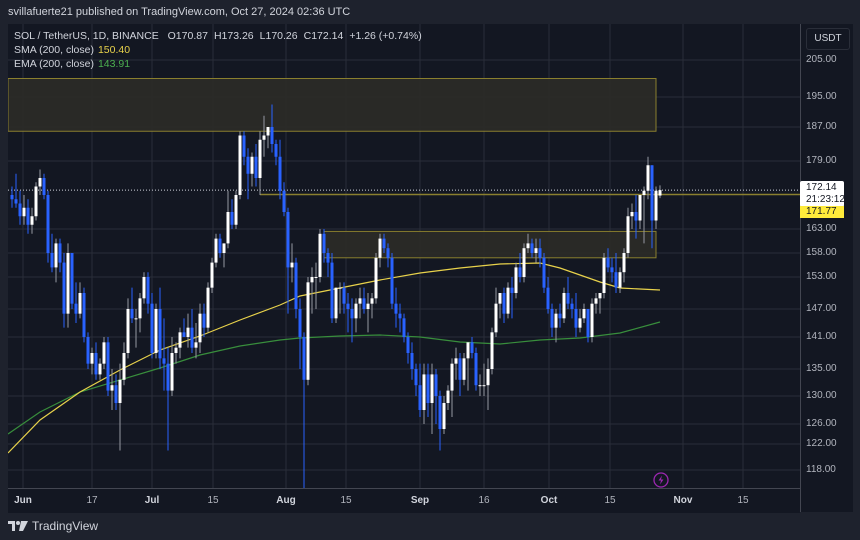 This screenshot has height=540, width=860. I want to click on price-tick: 122.00, so click(821, 443).